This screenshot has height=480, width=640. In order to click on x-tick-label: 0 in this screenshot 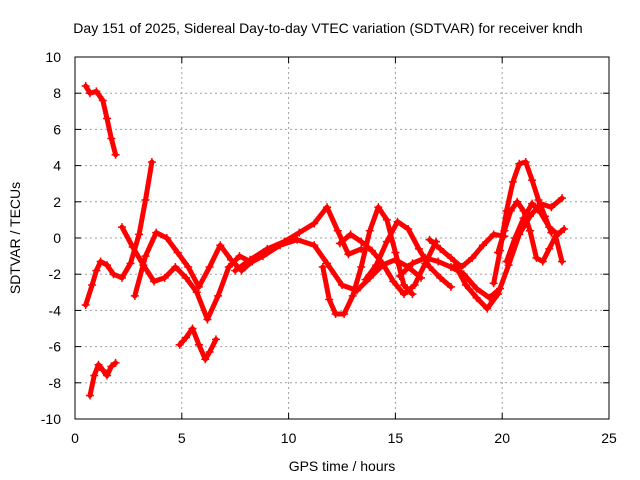, I will do `click(75, 438)`.